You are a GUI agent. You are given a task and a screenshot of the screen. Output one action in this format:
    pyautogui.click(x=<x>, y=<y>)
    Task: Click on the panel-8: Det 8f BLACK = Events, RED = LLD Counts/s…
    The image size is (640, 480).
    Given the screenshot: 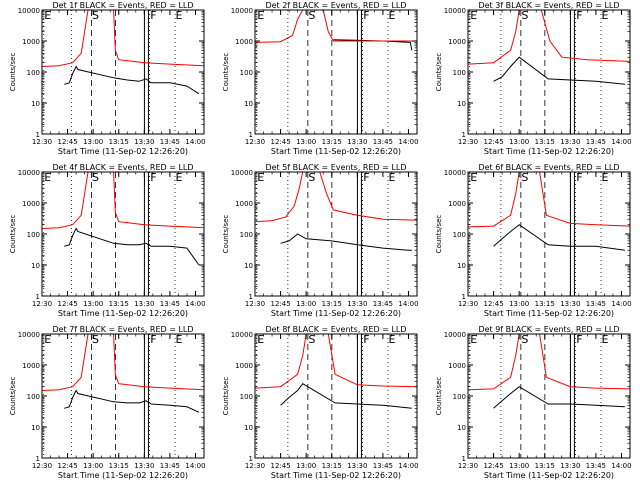 What is the action you would take?
    pyautogui.click(x=320, y=402)
    